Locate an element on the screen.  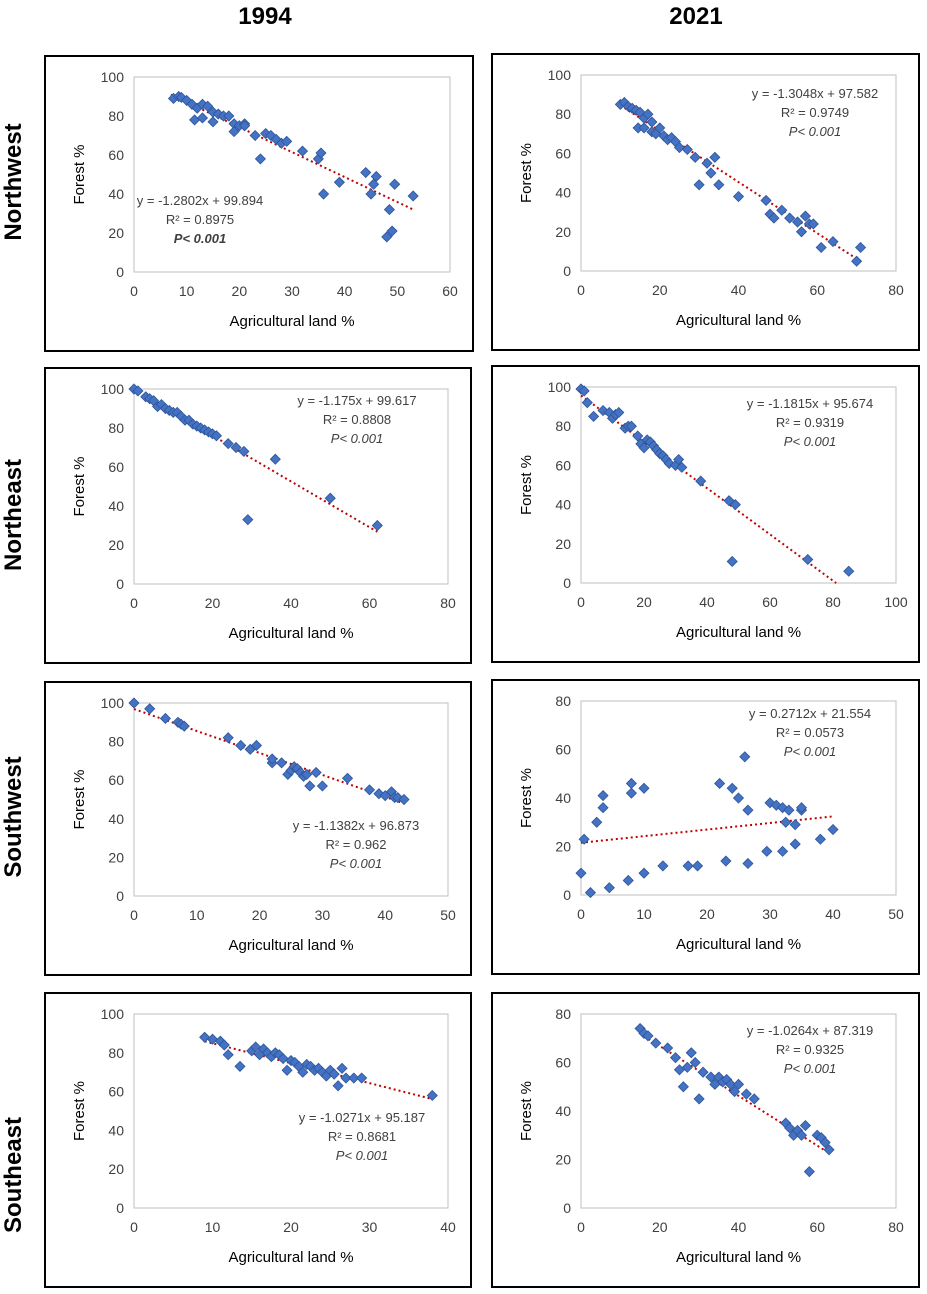
trend-line is located at coordinates (707, 829).